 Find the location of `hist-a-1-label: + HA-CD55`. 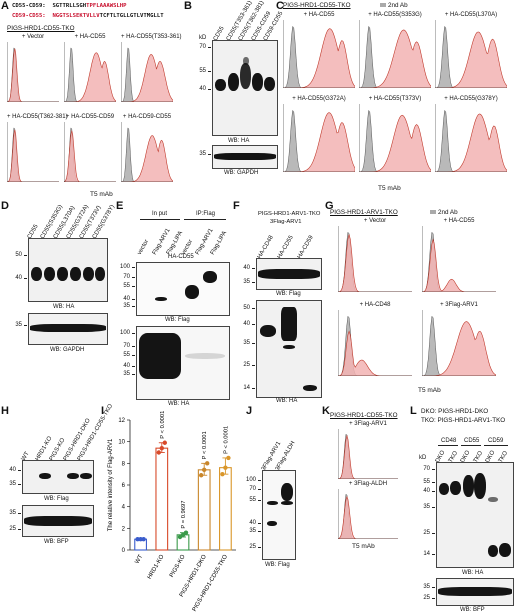

hist-a-1-label: + HA-CD55 is located at coordinates (90, 37).